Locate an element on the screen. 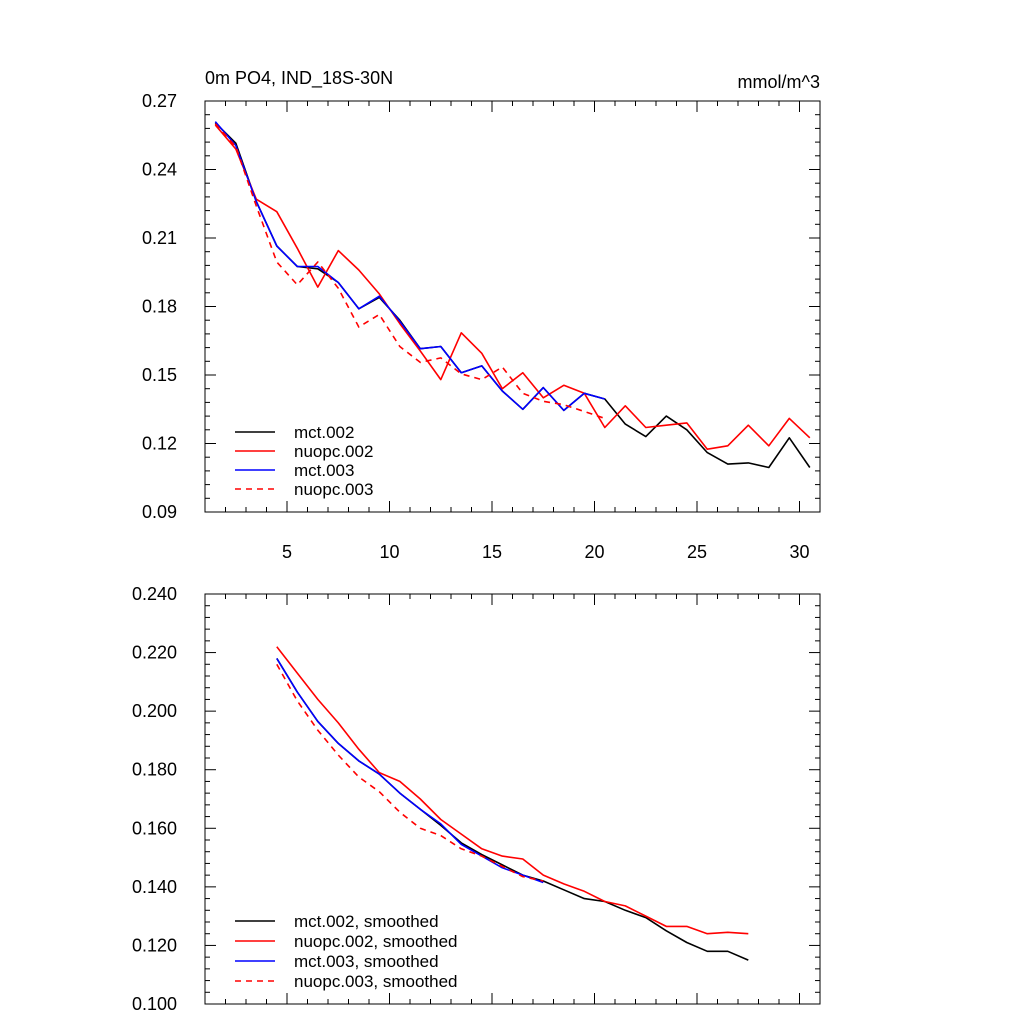 Image resolution: width=1024 pixels, height=1024 pixels. legend-label: nuopc.003 is located at coordinates (333, 489).